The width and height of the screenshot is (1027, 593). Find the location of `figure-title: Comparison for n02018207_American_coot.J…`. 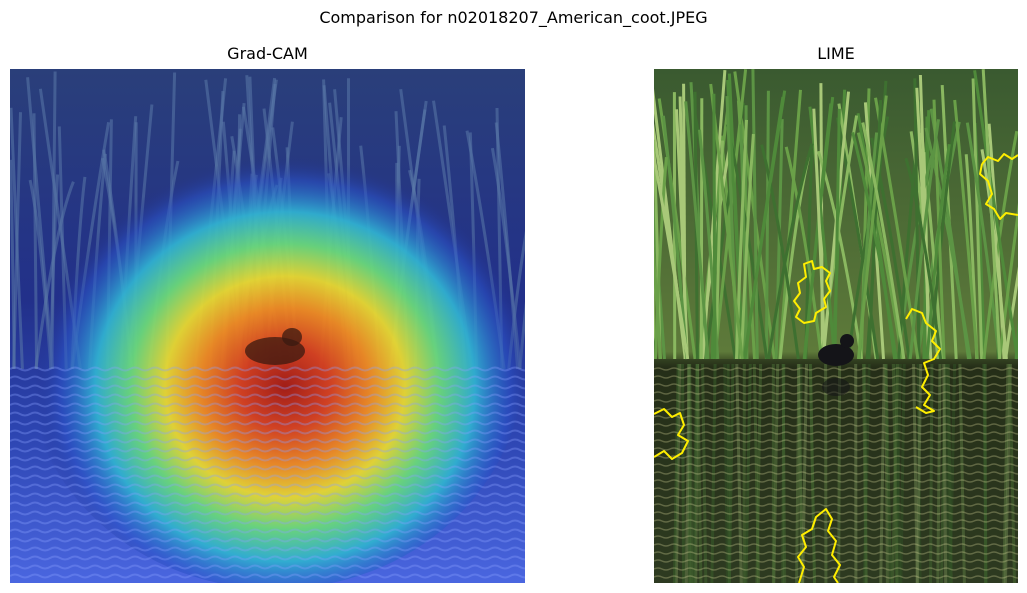

figure-title: Comparison for n02018207_American_coot.J… is located at coordinates (513, 17).